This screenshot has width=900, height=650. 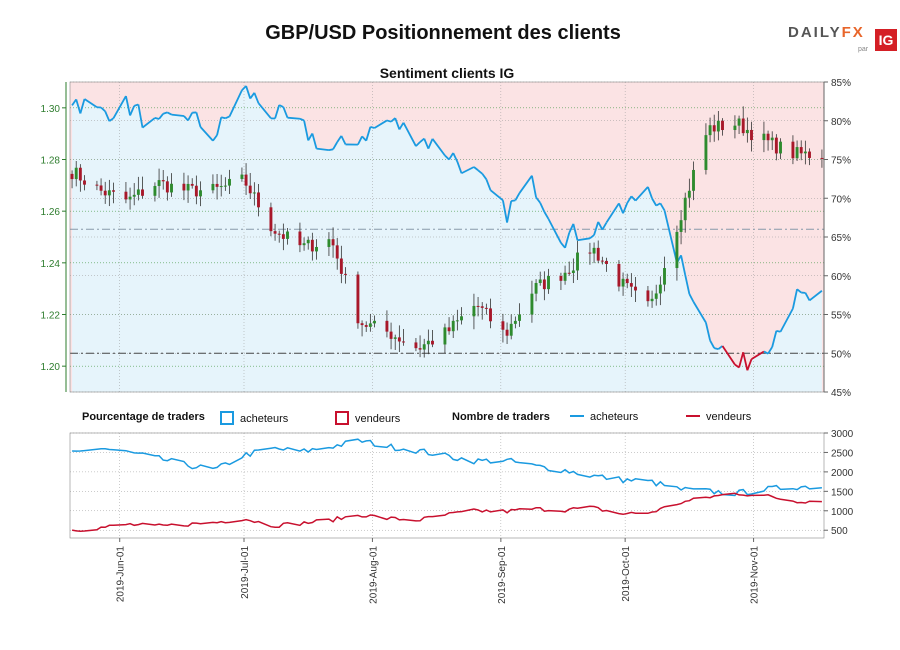 I want to click on sentiment-tick-label: 55%, so click(x=841, y=316).